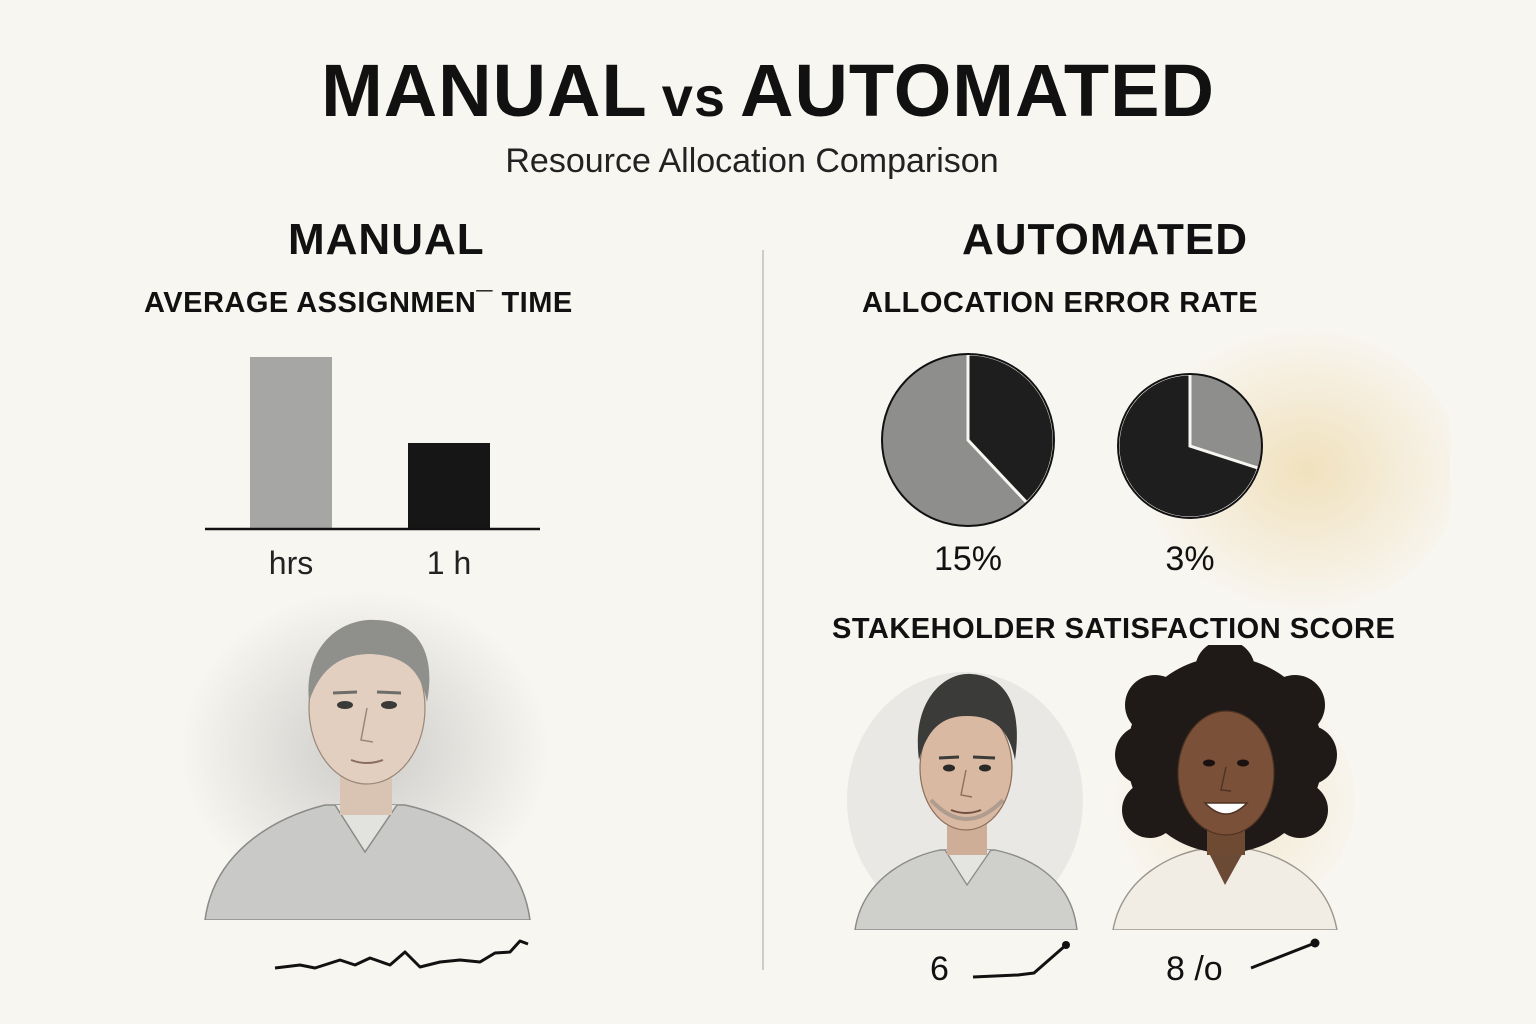 The height and width of the screenshot is (1024, 1536). Describe the element at coordinates (1225, 787) in the screenshot. I see `stakeholder-woman-portrait` at that location.